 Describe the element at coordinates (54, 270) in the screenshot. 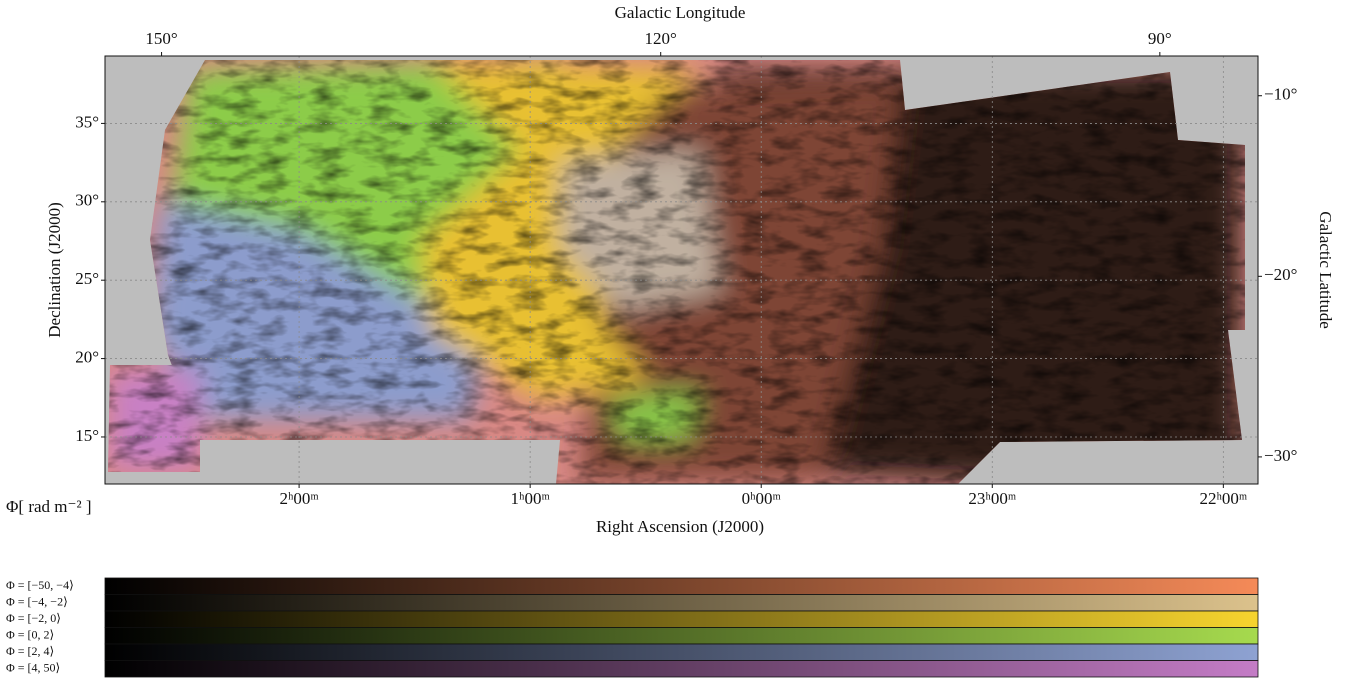

I see `y-axis-title: Declination (J2000)` at that location.